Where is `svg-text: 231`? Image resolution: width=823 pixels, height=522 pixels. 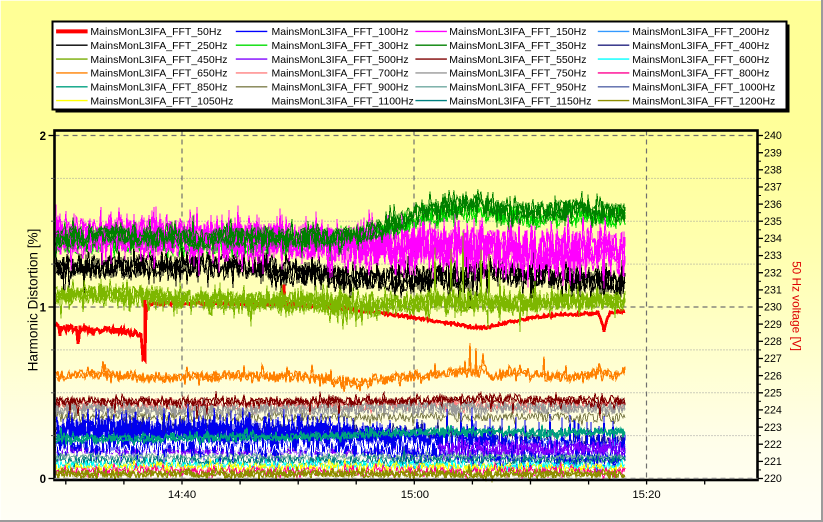
svg-text: 231 is located at coordinates (773, 291).